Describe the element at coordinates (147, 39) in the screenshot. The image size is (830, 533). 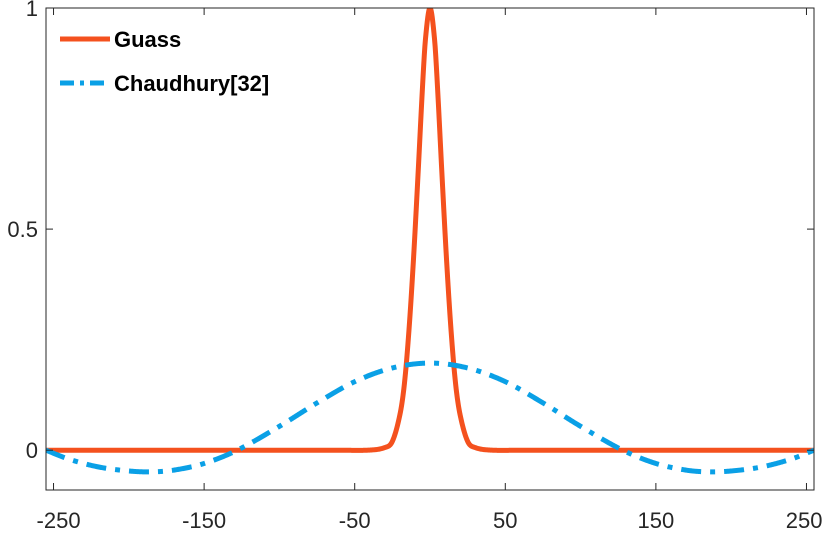
I see `legend-label: Guass` at that location.